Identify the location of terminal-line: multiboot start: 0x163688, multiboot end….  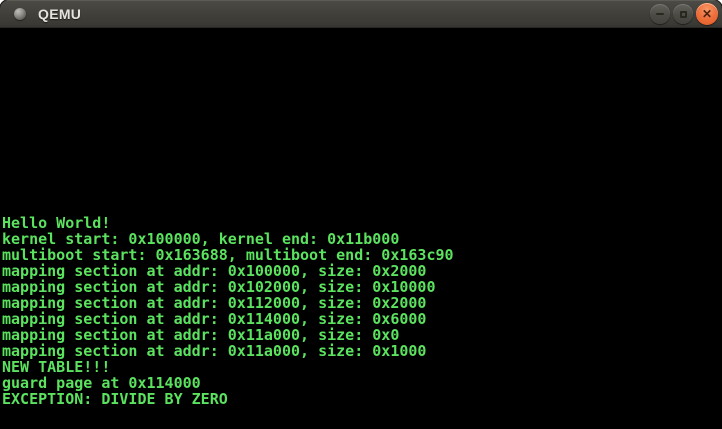
(228, 255).